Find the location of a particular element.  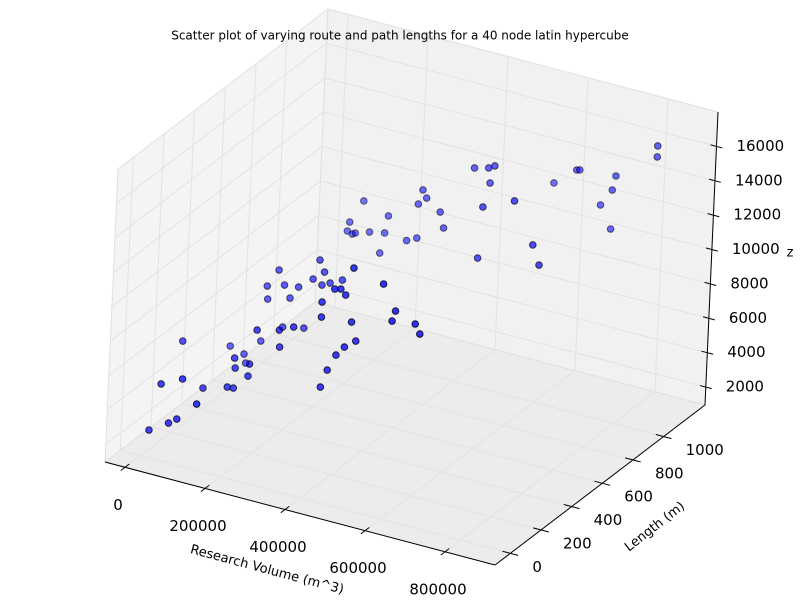

y-tick-label: 200 is located at coordinates (577, 543).